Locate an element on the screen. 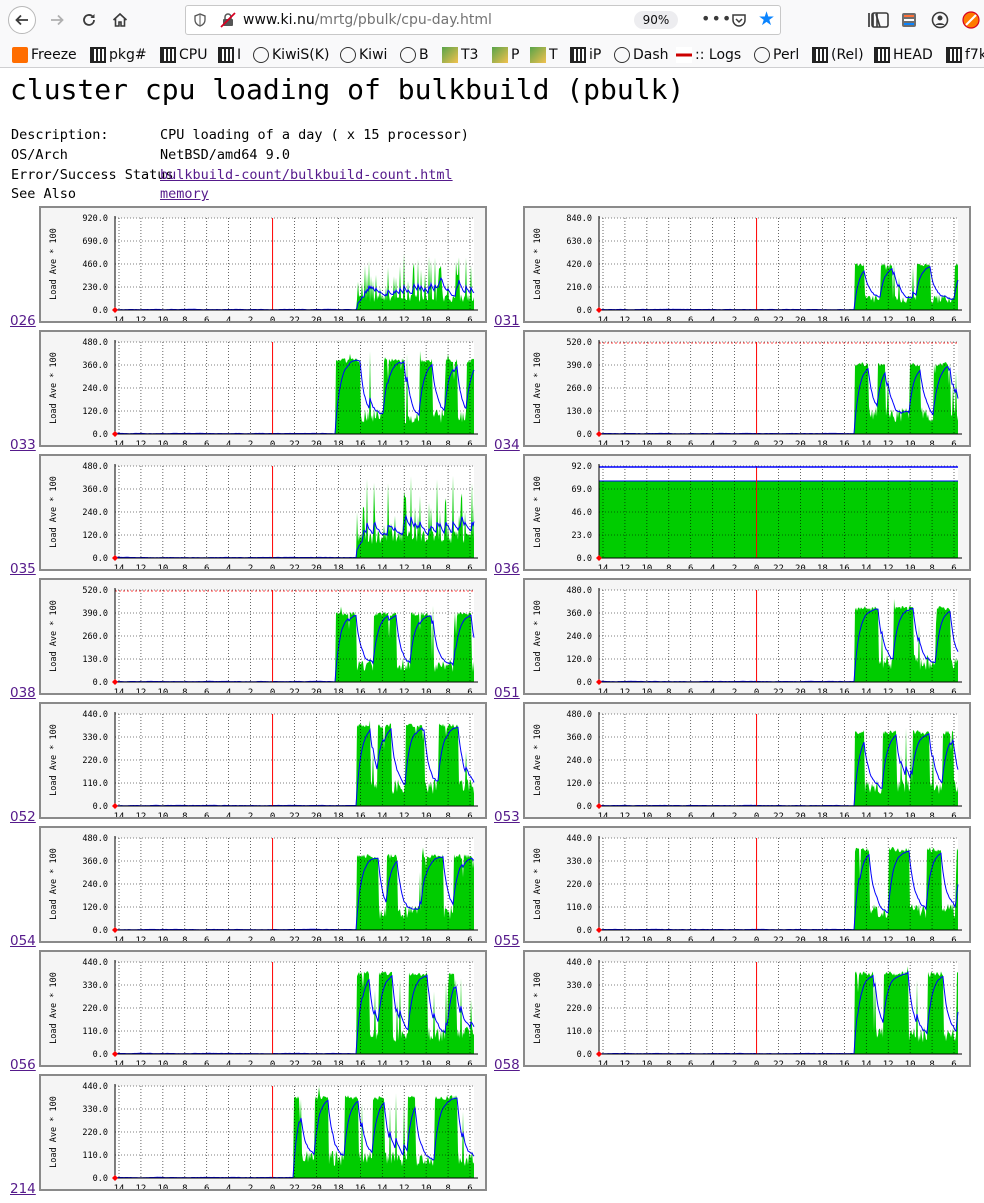 The width and height of the screenshot is (984, 1203). url-path: /mrtg/pbulk/cpu-day.html is located at coordinates (403, 20).